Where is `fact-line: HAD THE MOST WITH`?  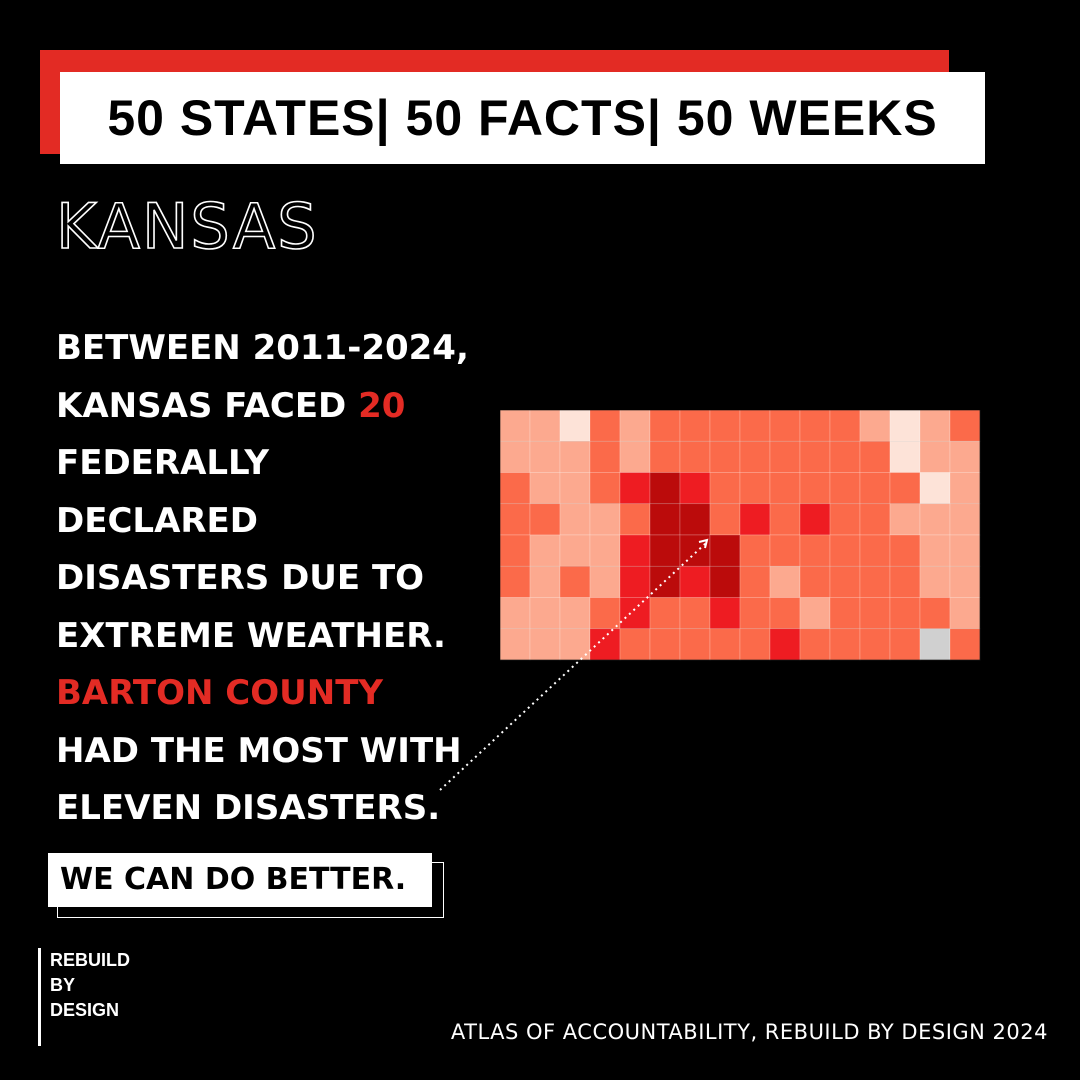 fact-line: HAD THE MOST WITH is located at coordinates (259, 750).